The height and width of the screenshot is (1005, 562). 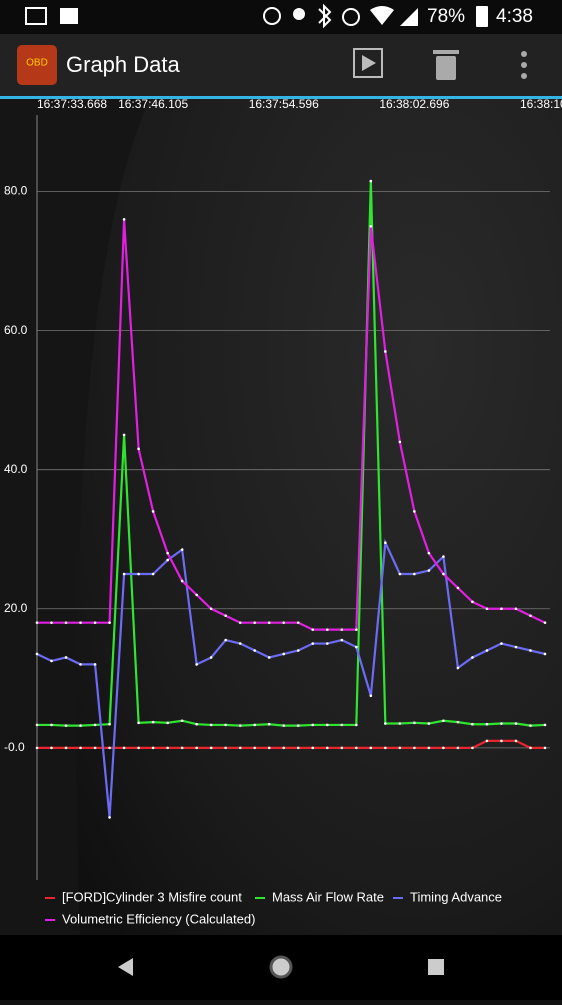 I want to click on y-tick-label: 80.0, so click(x=16, y=191).